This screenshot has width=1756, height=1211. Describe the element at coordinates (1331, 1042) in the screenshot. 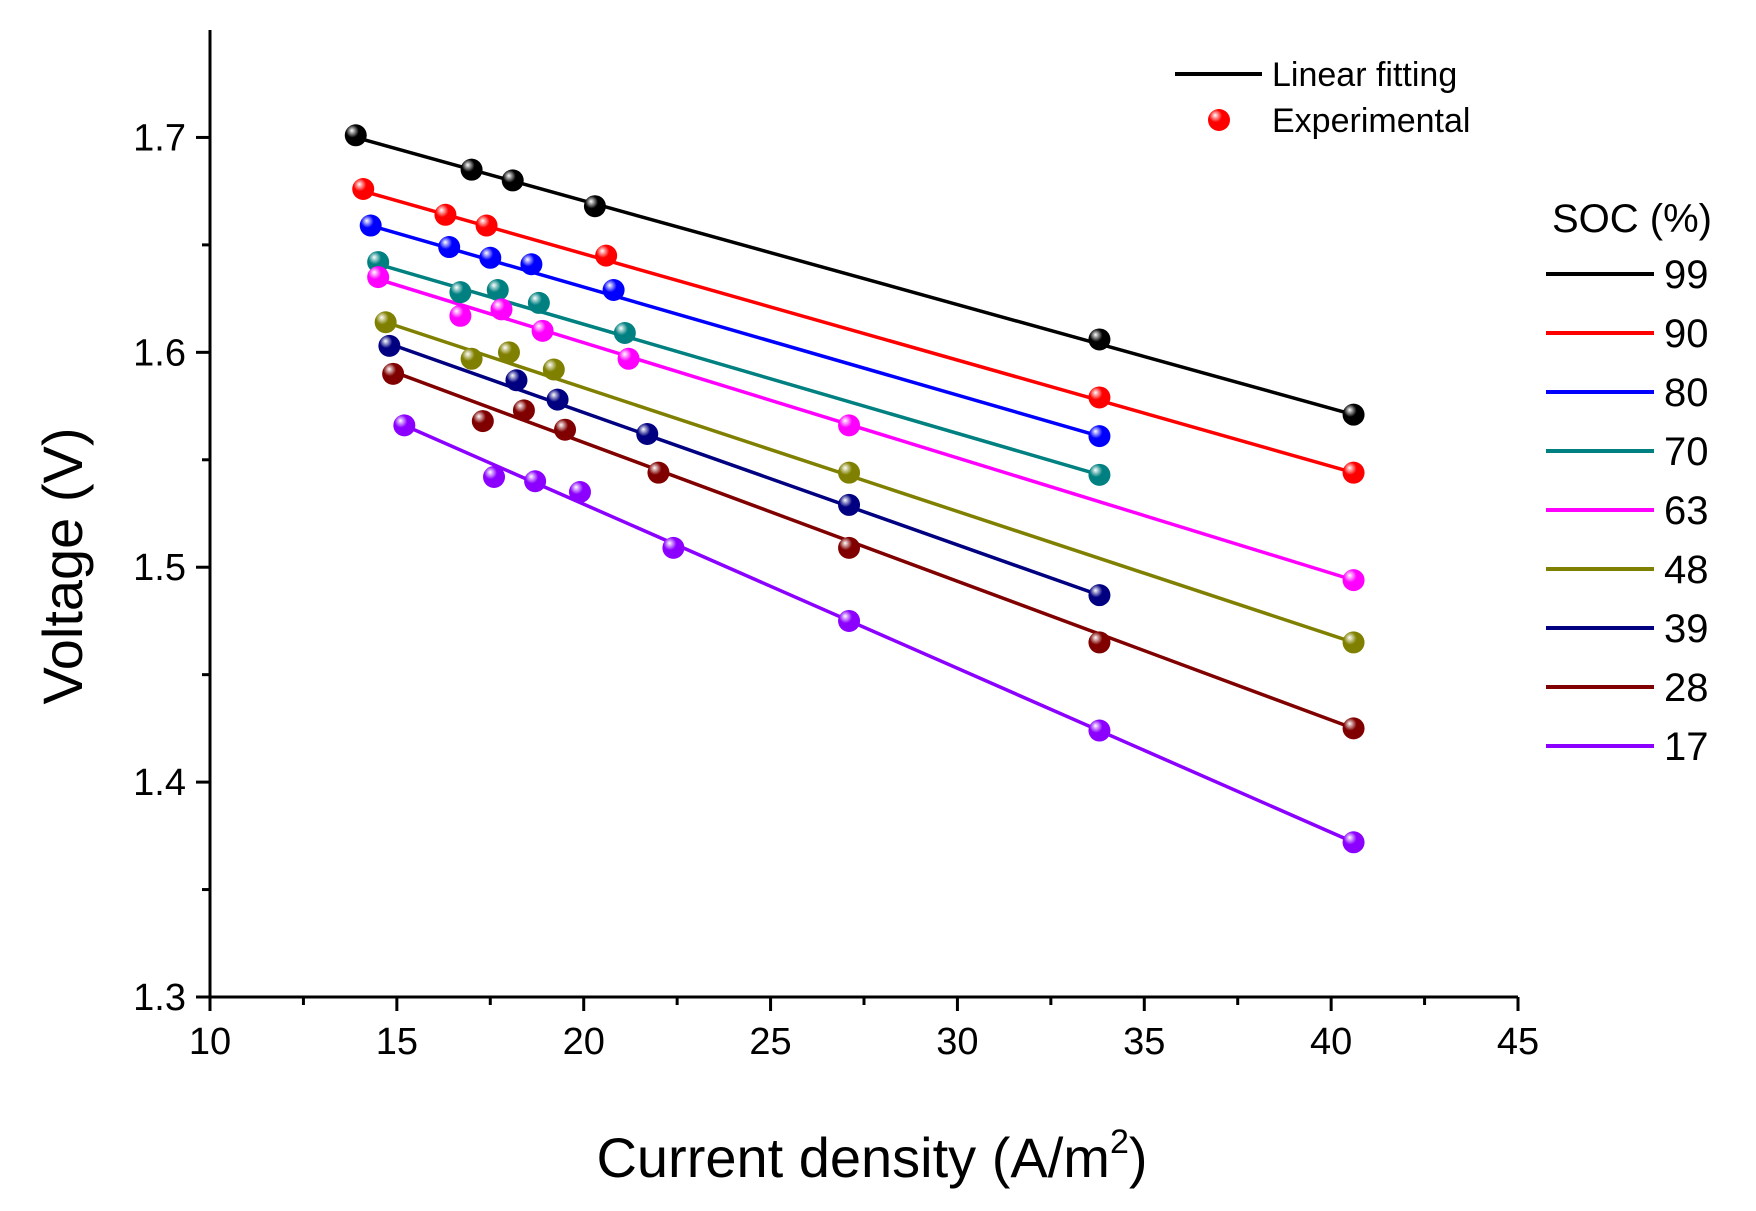

I see `x-tick-label: 40` at that location.